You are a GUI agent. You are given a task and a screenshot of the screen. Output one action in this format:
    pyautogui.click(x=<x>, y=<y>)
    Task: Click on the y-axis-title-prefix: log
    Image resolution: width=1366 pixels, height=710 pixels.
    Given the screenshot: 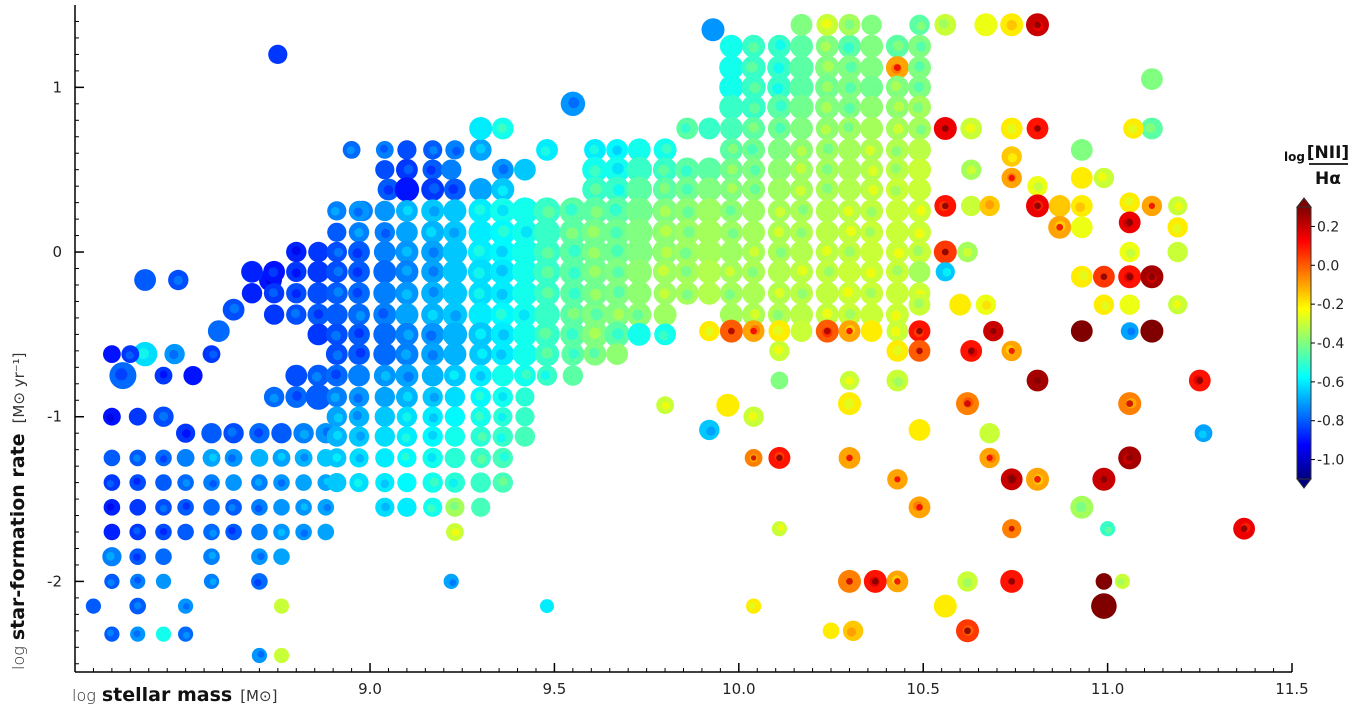 What is the action you would take?
    pyautogui.click(x=18, y=658)
    